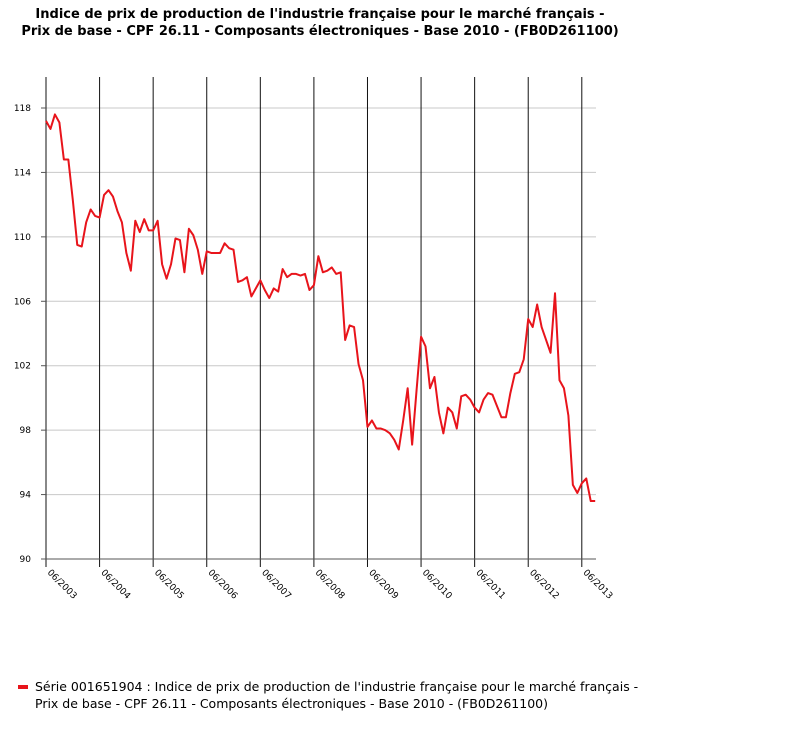 This screenshot has height=735, width=795. What do you see at coordinates (26, 431) in the screenshot?
I see `y-tick-label: 98` at bounding box center [26, 431].